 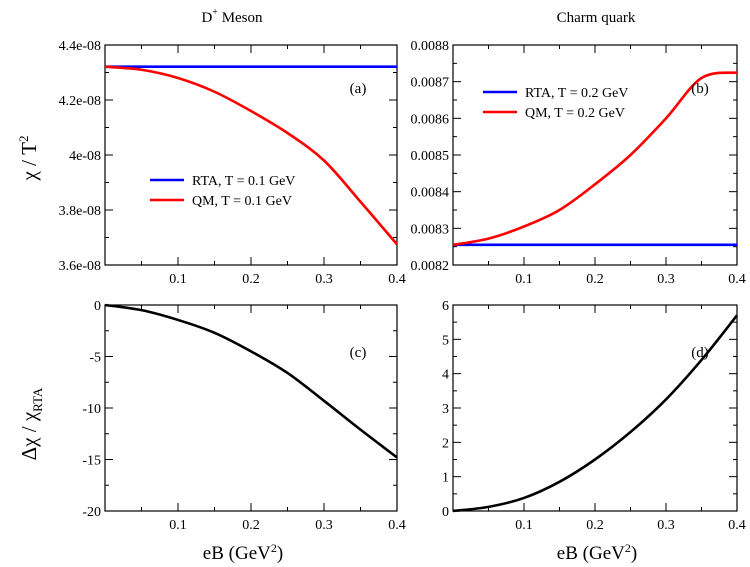 I want to click on y-tick-label-c: -15, so click(x=91, y=461).